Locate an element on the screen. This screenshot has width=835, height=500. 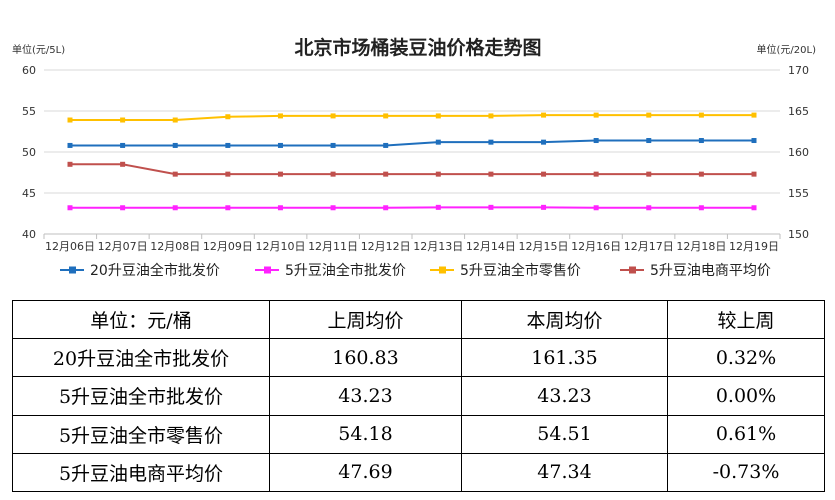
y-left-unit-label: 单位(元/5L) is located at coordinates (38, 49).